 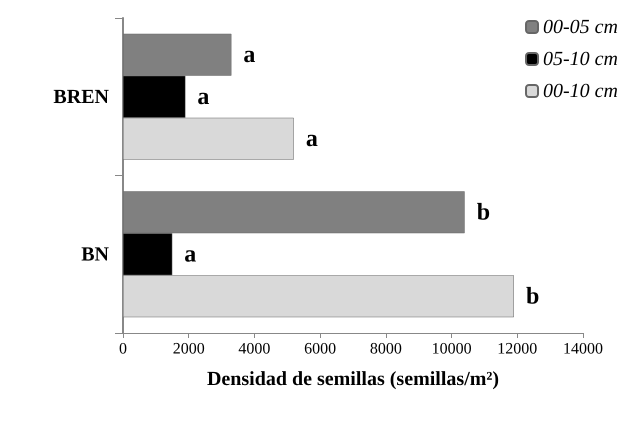 I want to click on legend-label: 00-05 cm, so click(x=580, y=27).